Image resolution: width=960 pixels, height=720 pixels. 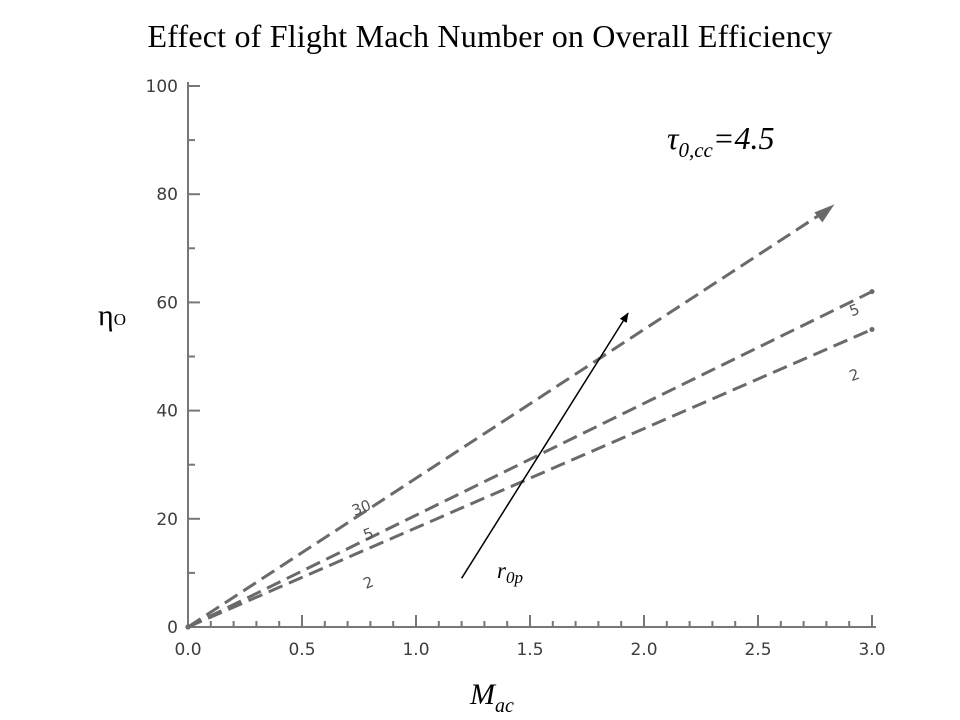 What do you see at coordinates (172, 628) in the screenshot?
I see `y-tick-label: 0` at bounding box center [172, 628].